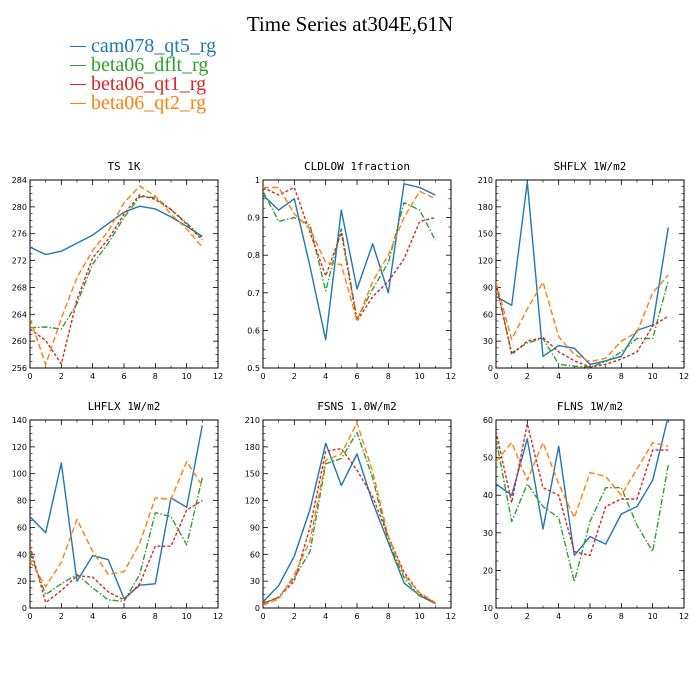  I want to click on panel-title: FSNS 1.0W/m2, so click(356, 406).